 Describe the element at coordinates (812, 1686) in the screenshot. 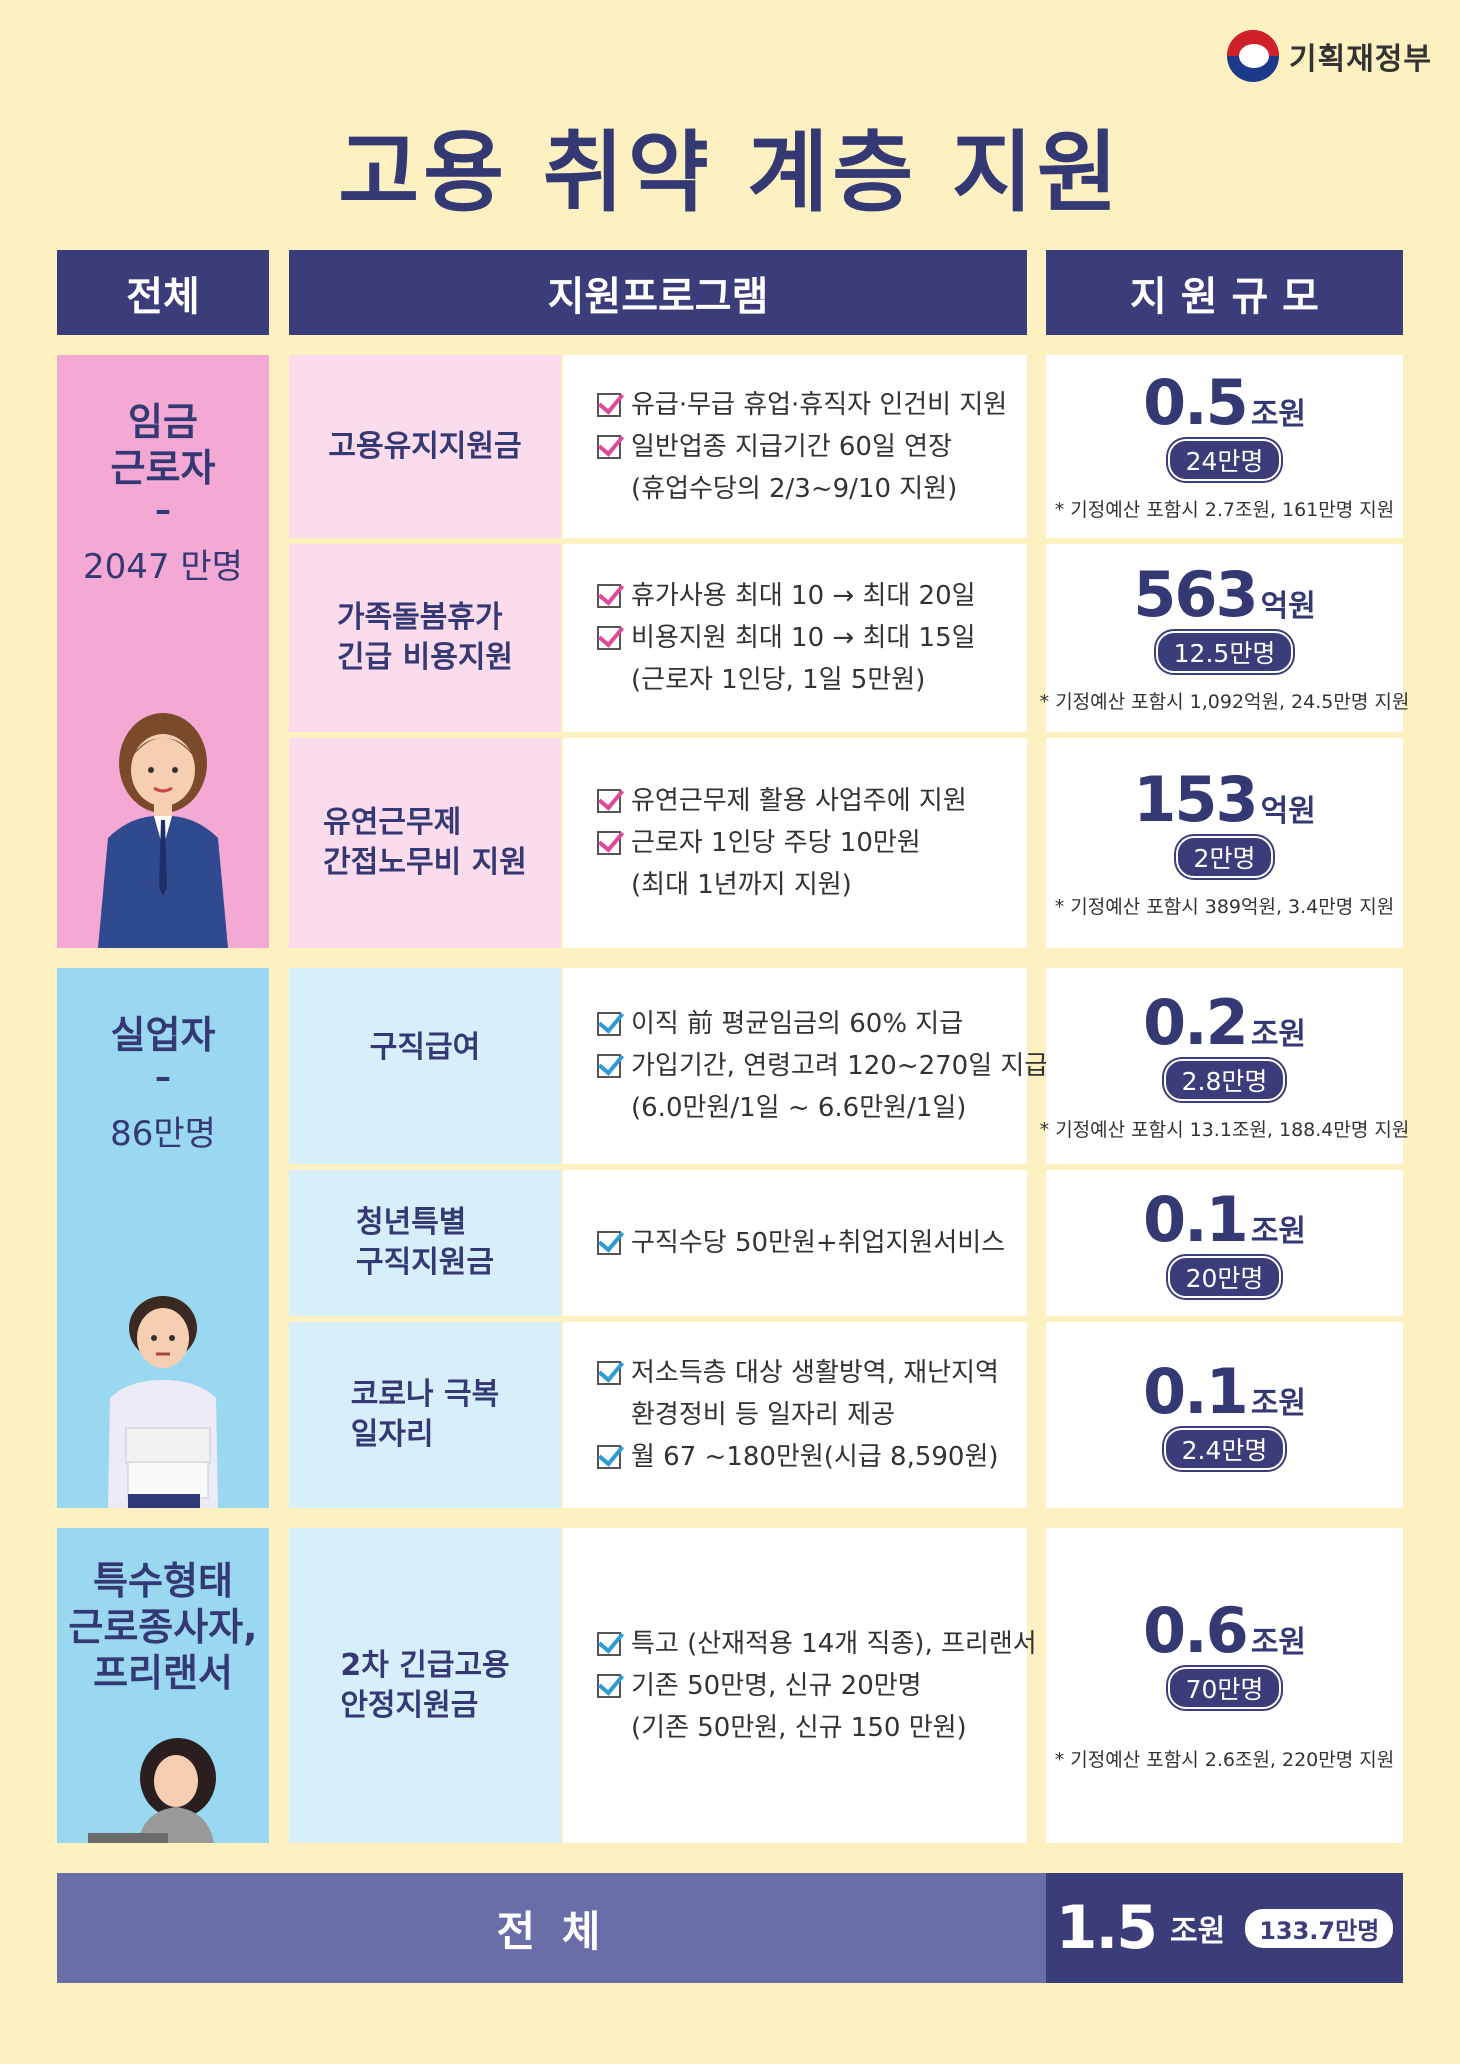

I see `description-line: 기존 50만명, 신규 20만명` at that location.